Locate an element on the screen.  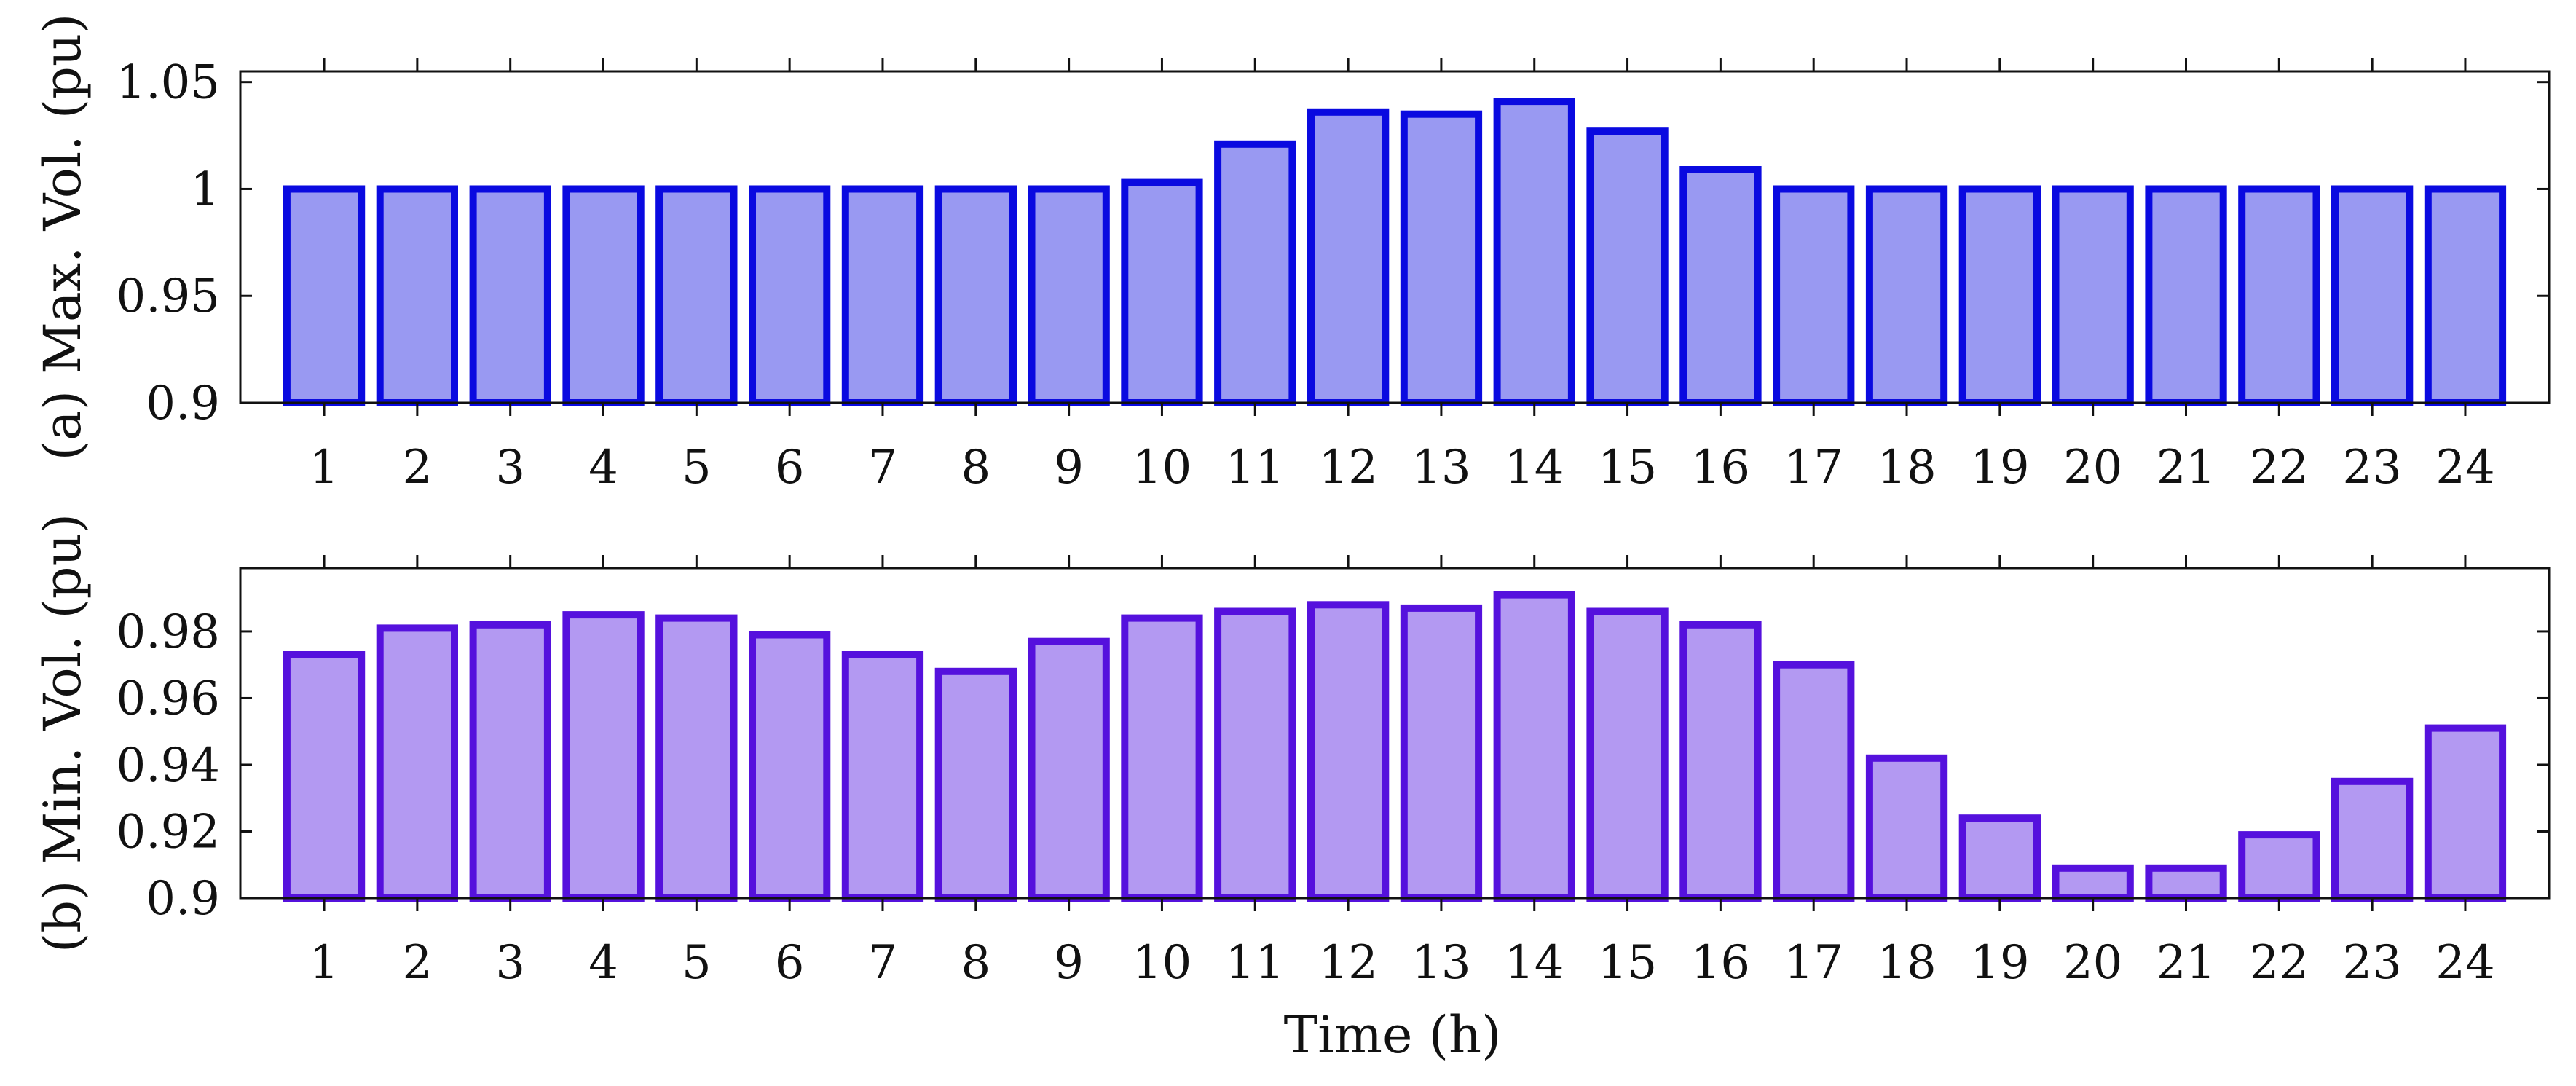
x-tick-label-b: 22 is located at coordinates (2279, 963).